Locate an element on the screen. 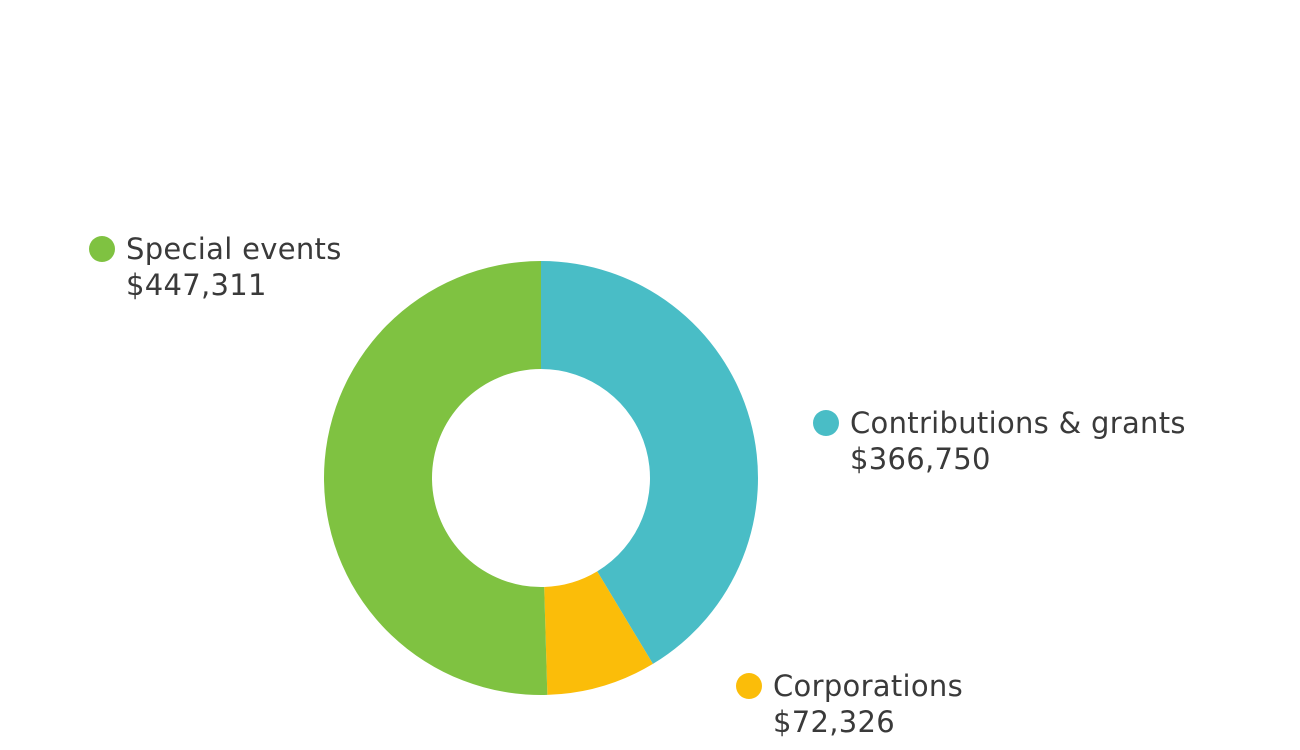 This screenshot has height=750, width=1300. slice-corporations is located at coordinates (598, 633).